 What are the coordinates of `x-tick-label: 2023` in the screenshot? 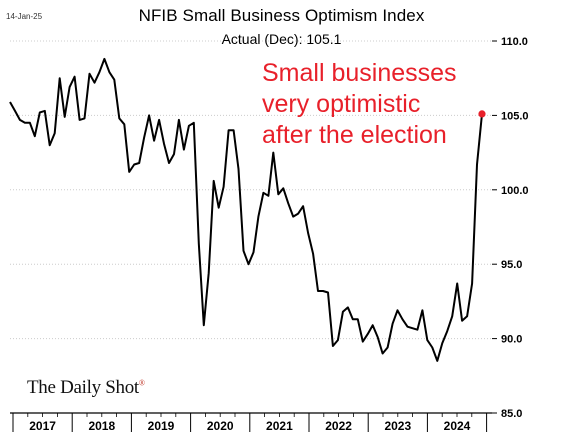 It's located at (397, 426).